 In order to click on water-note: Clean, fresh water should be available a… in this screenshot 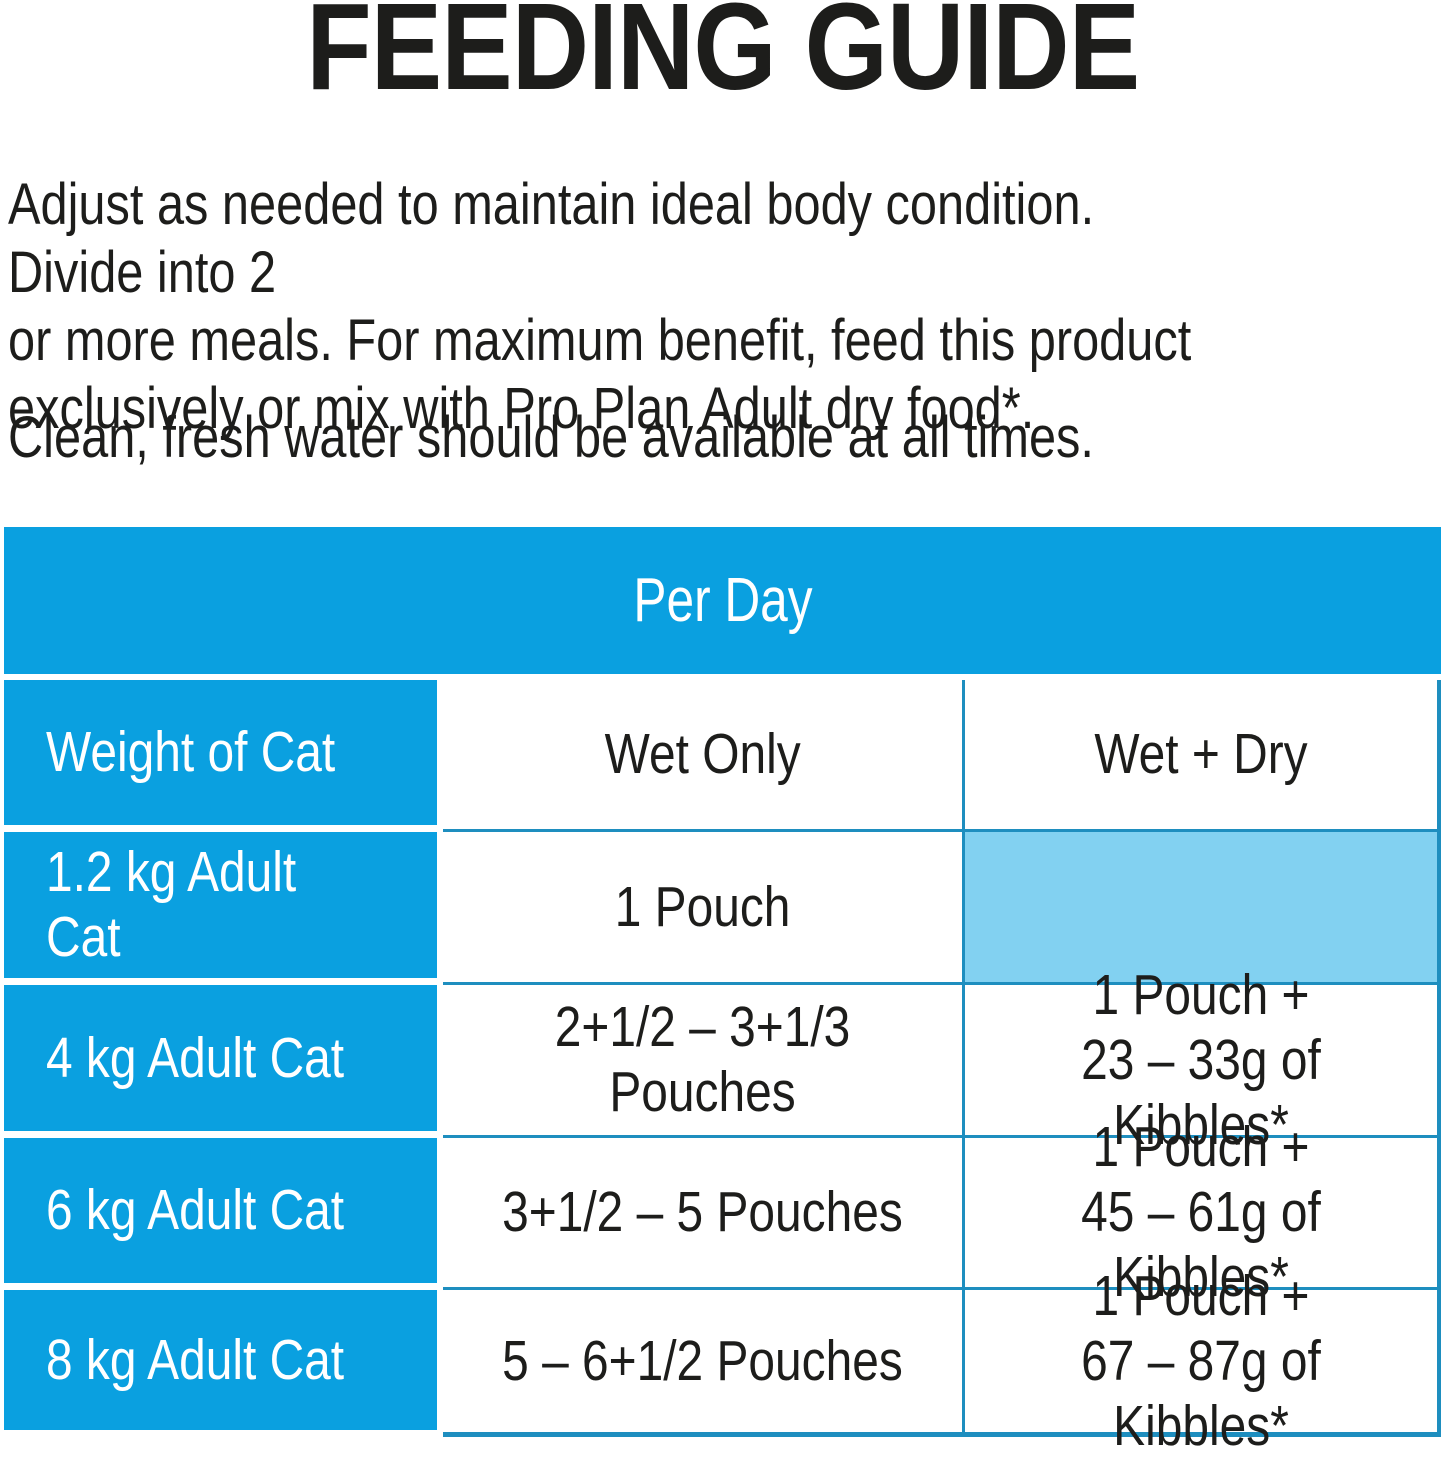, I will do `click(654, 438)`.